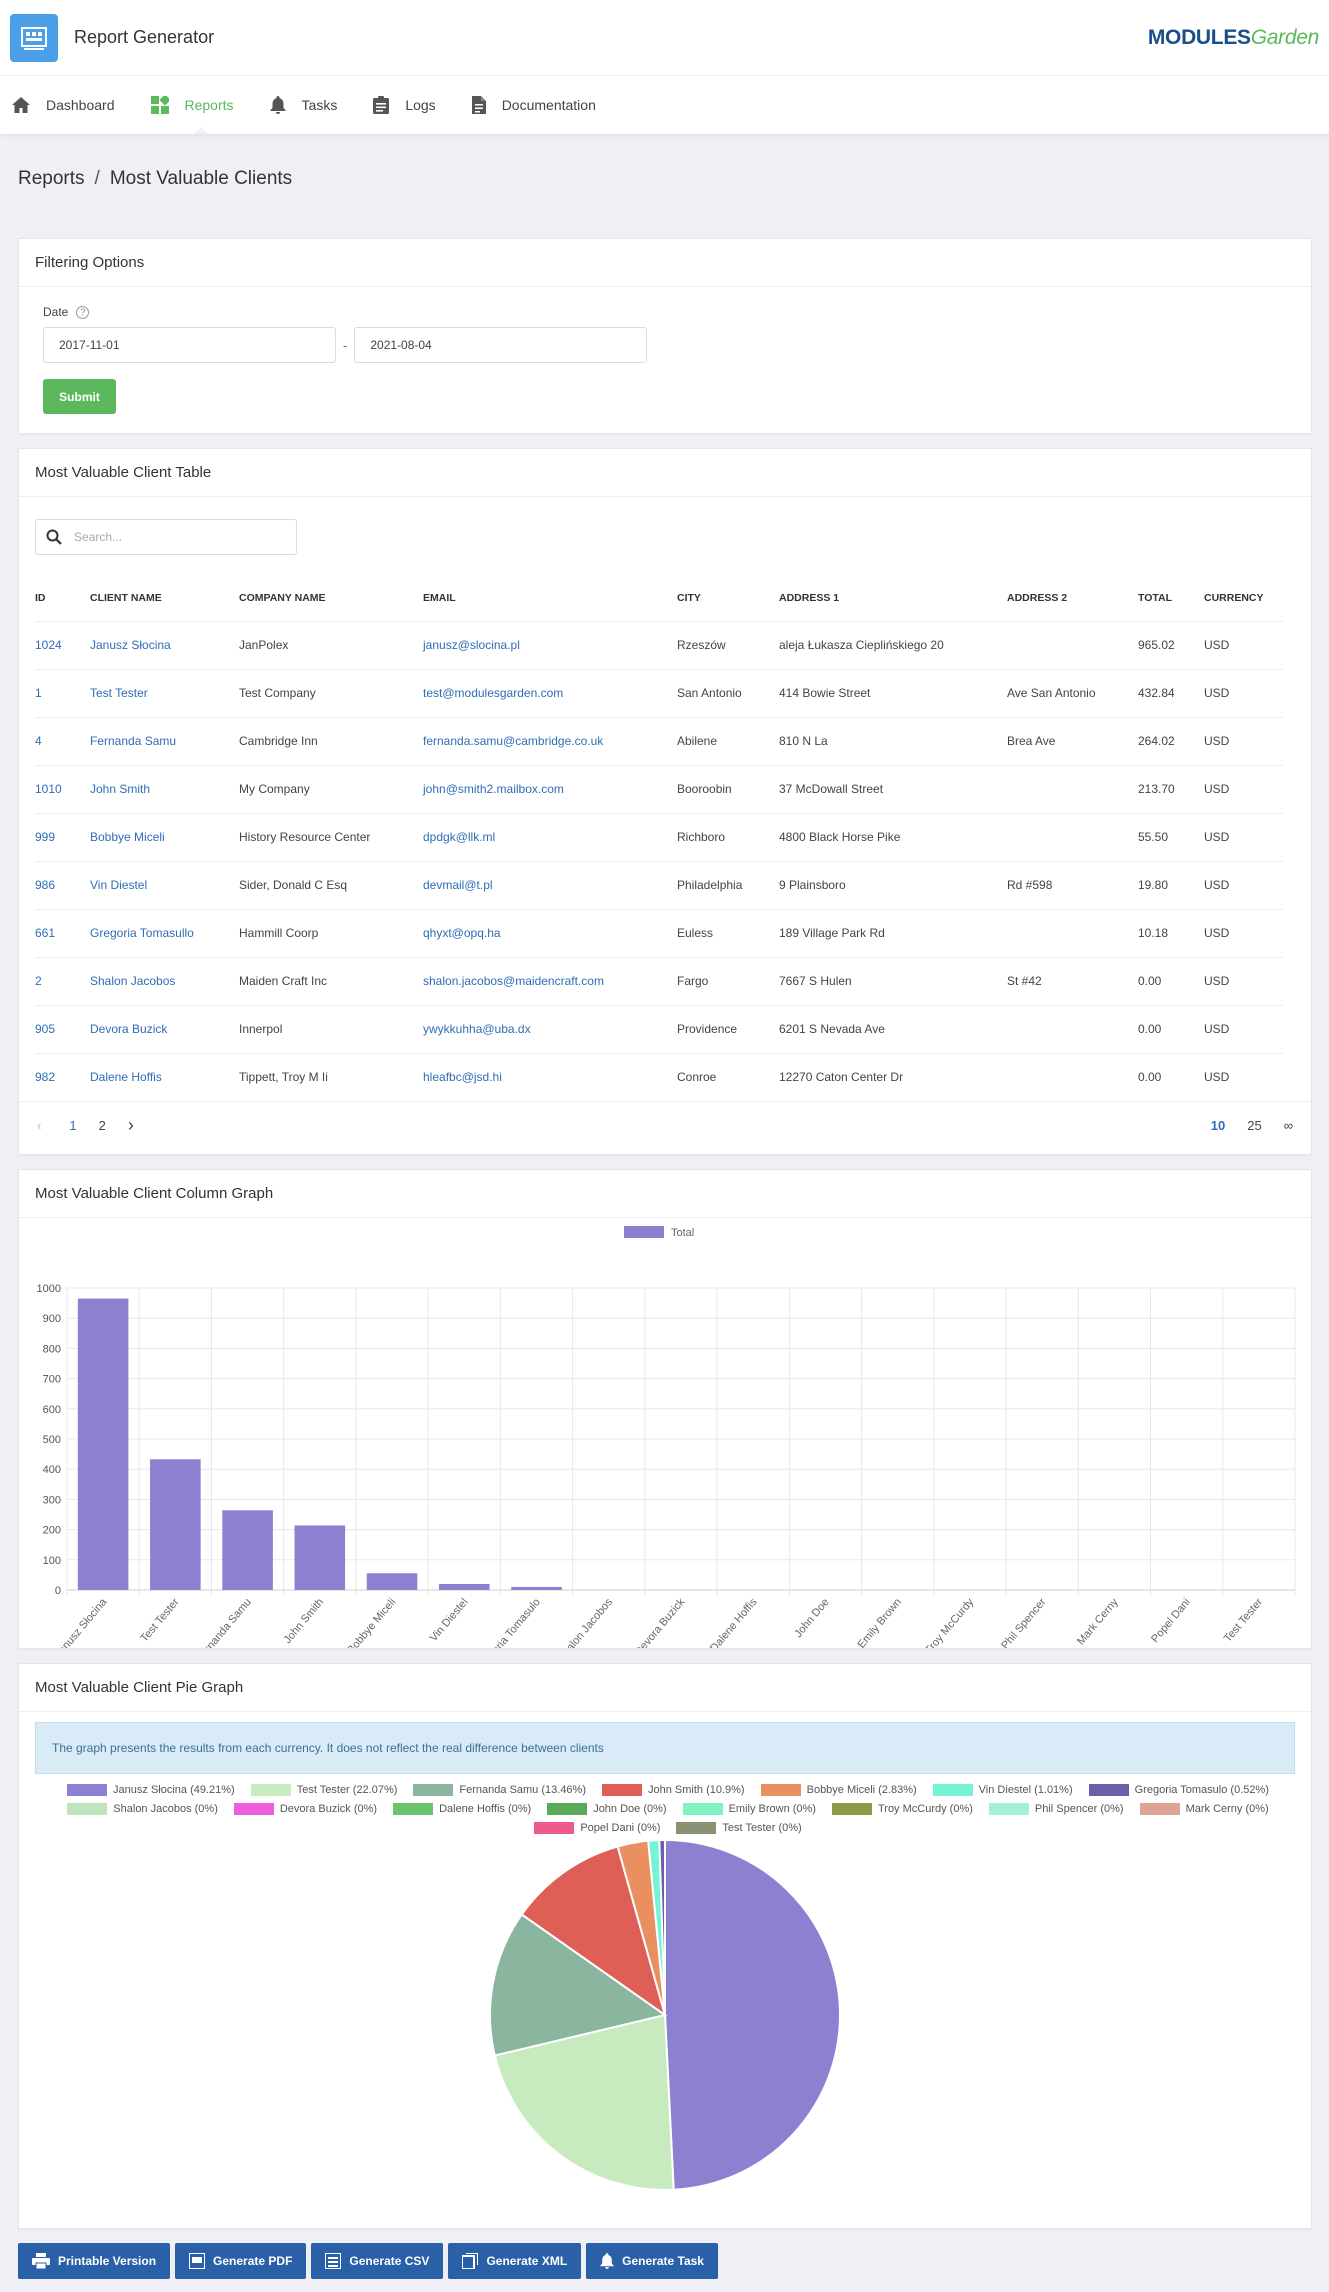 The width and height of the screenshot is (1329, 2292). Describe the element at coordinates (439, 597) in the screenshot. I see `column-header: EMAIL` at that location.